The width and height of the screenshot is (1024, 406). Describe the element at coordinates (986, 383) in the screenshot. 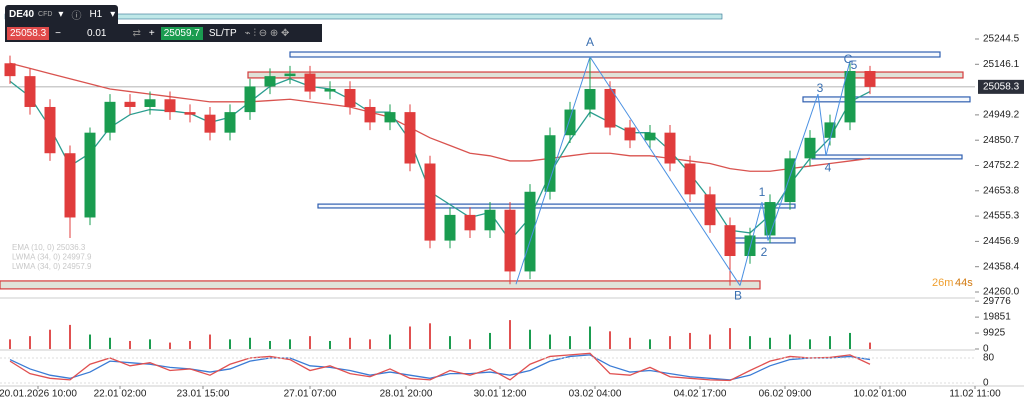

I see `osc-tick-label: 0` at that location.